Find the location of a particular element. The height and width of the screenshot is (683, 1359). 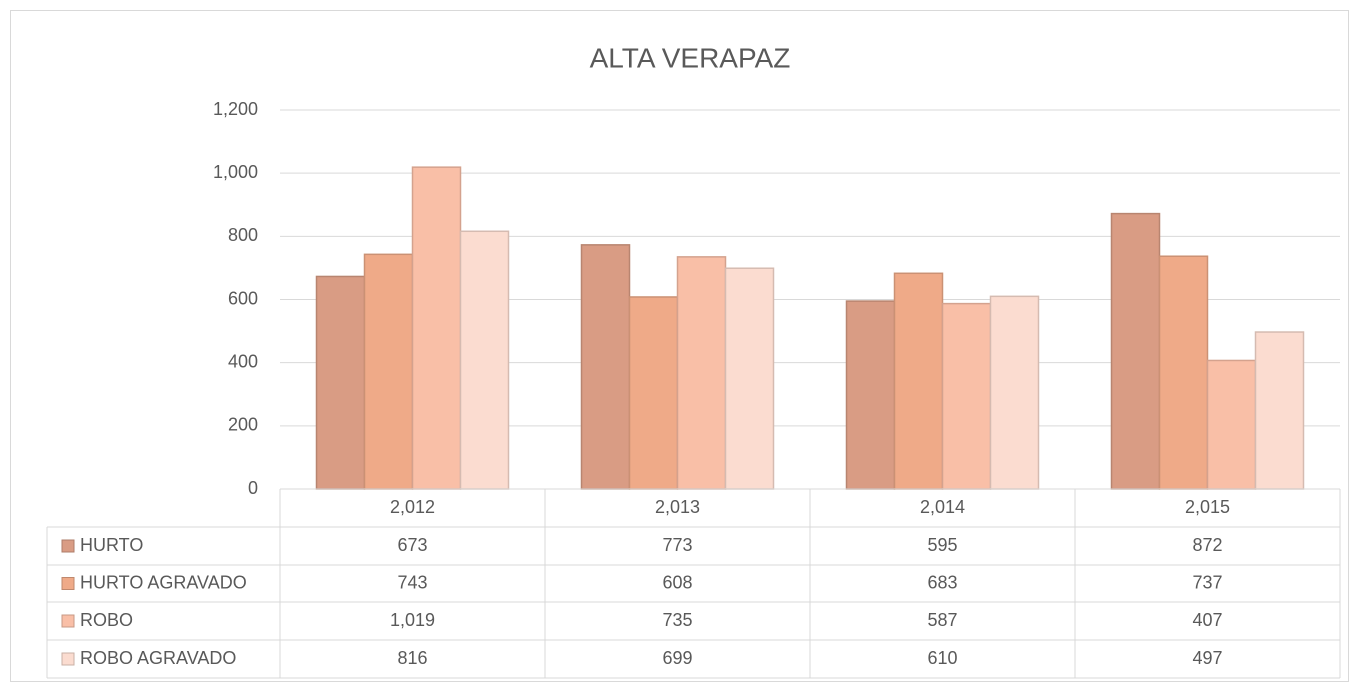

table-value: 743 is located at coordinates (412, 582).